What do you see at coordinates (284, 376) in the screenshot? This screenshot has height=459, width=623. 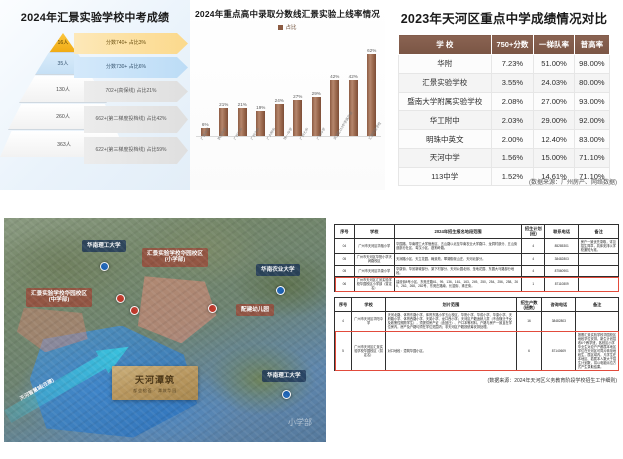 I see `map-tag-scut-east: 华南理工大学` at bounding box center [284, 376].